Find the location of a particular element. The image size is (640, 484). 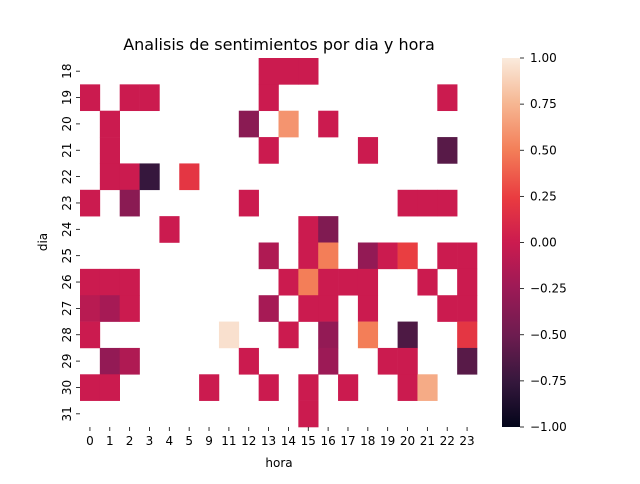

y-tick-label: 31 is located at coordinates (67, 413).